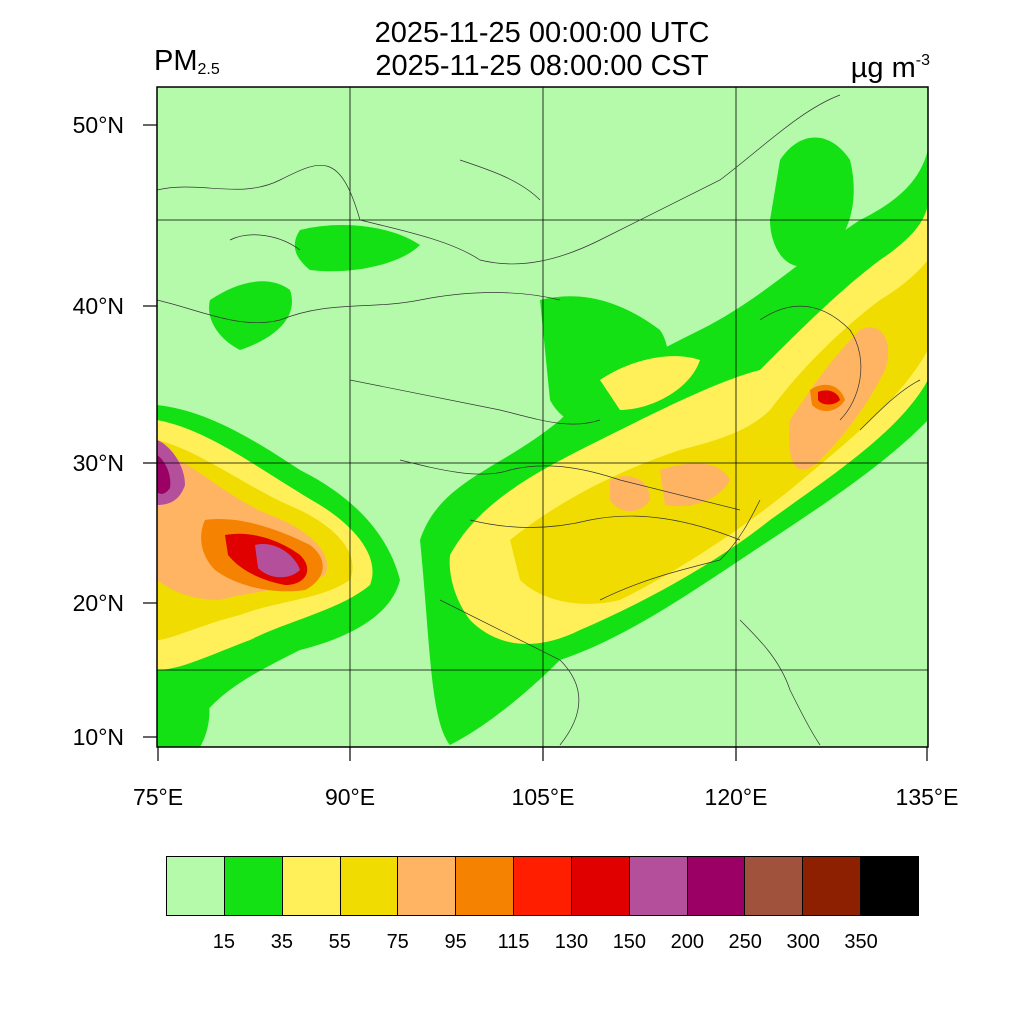 The width and height of the screenshot is (1024, 1024). What do you see at coordinates (98, 737) in the screenshot?
I see `lat-label-10: 10°N` at bounding box center [98, 737].